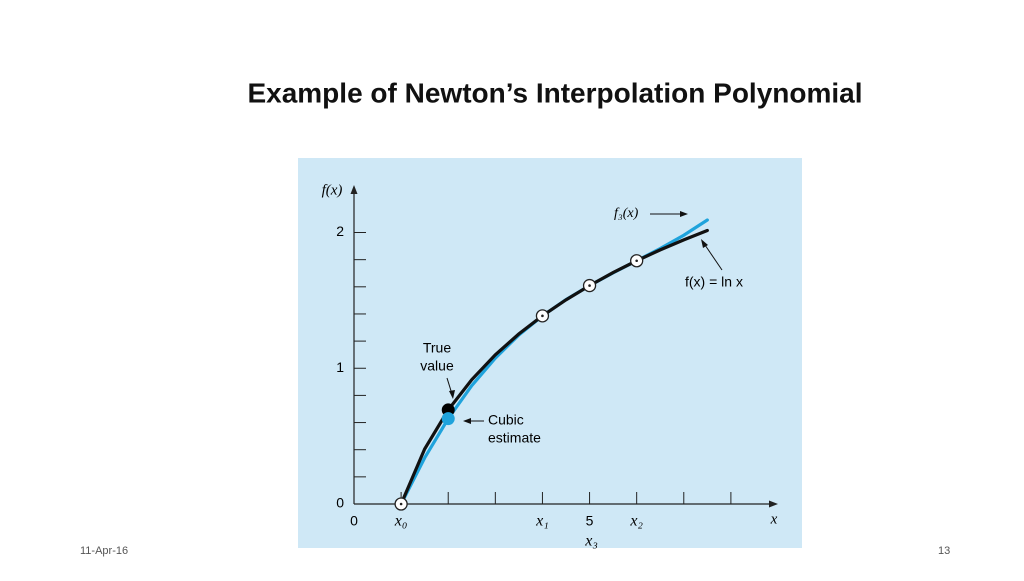 Image resolution: width=1024 pixels, height=581 pixels. I want to click on x-axis-arrow, so click(773, 504).